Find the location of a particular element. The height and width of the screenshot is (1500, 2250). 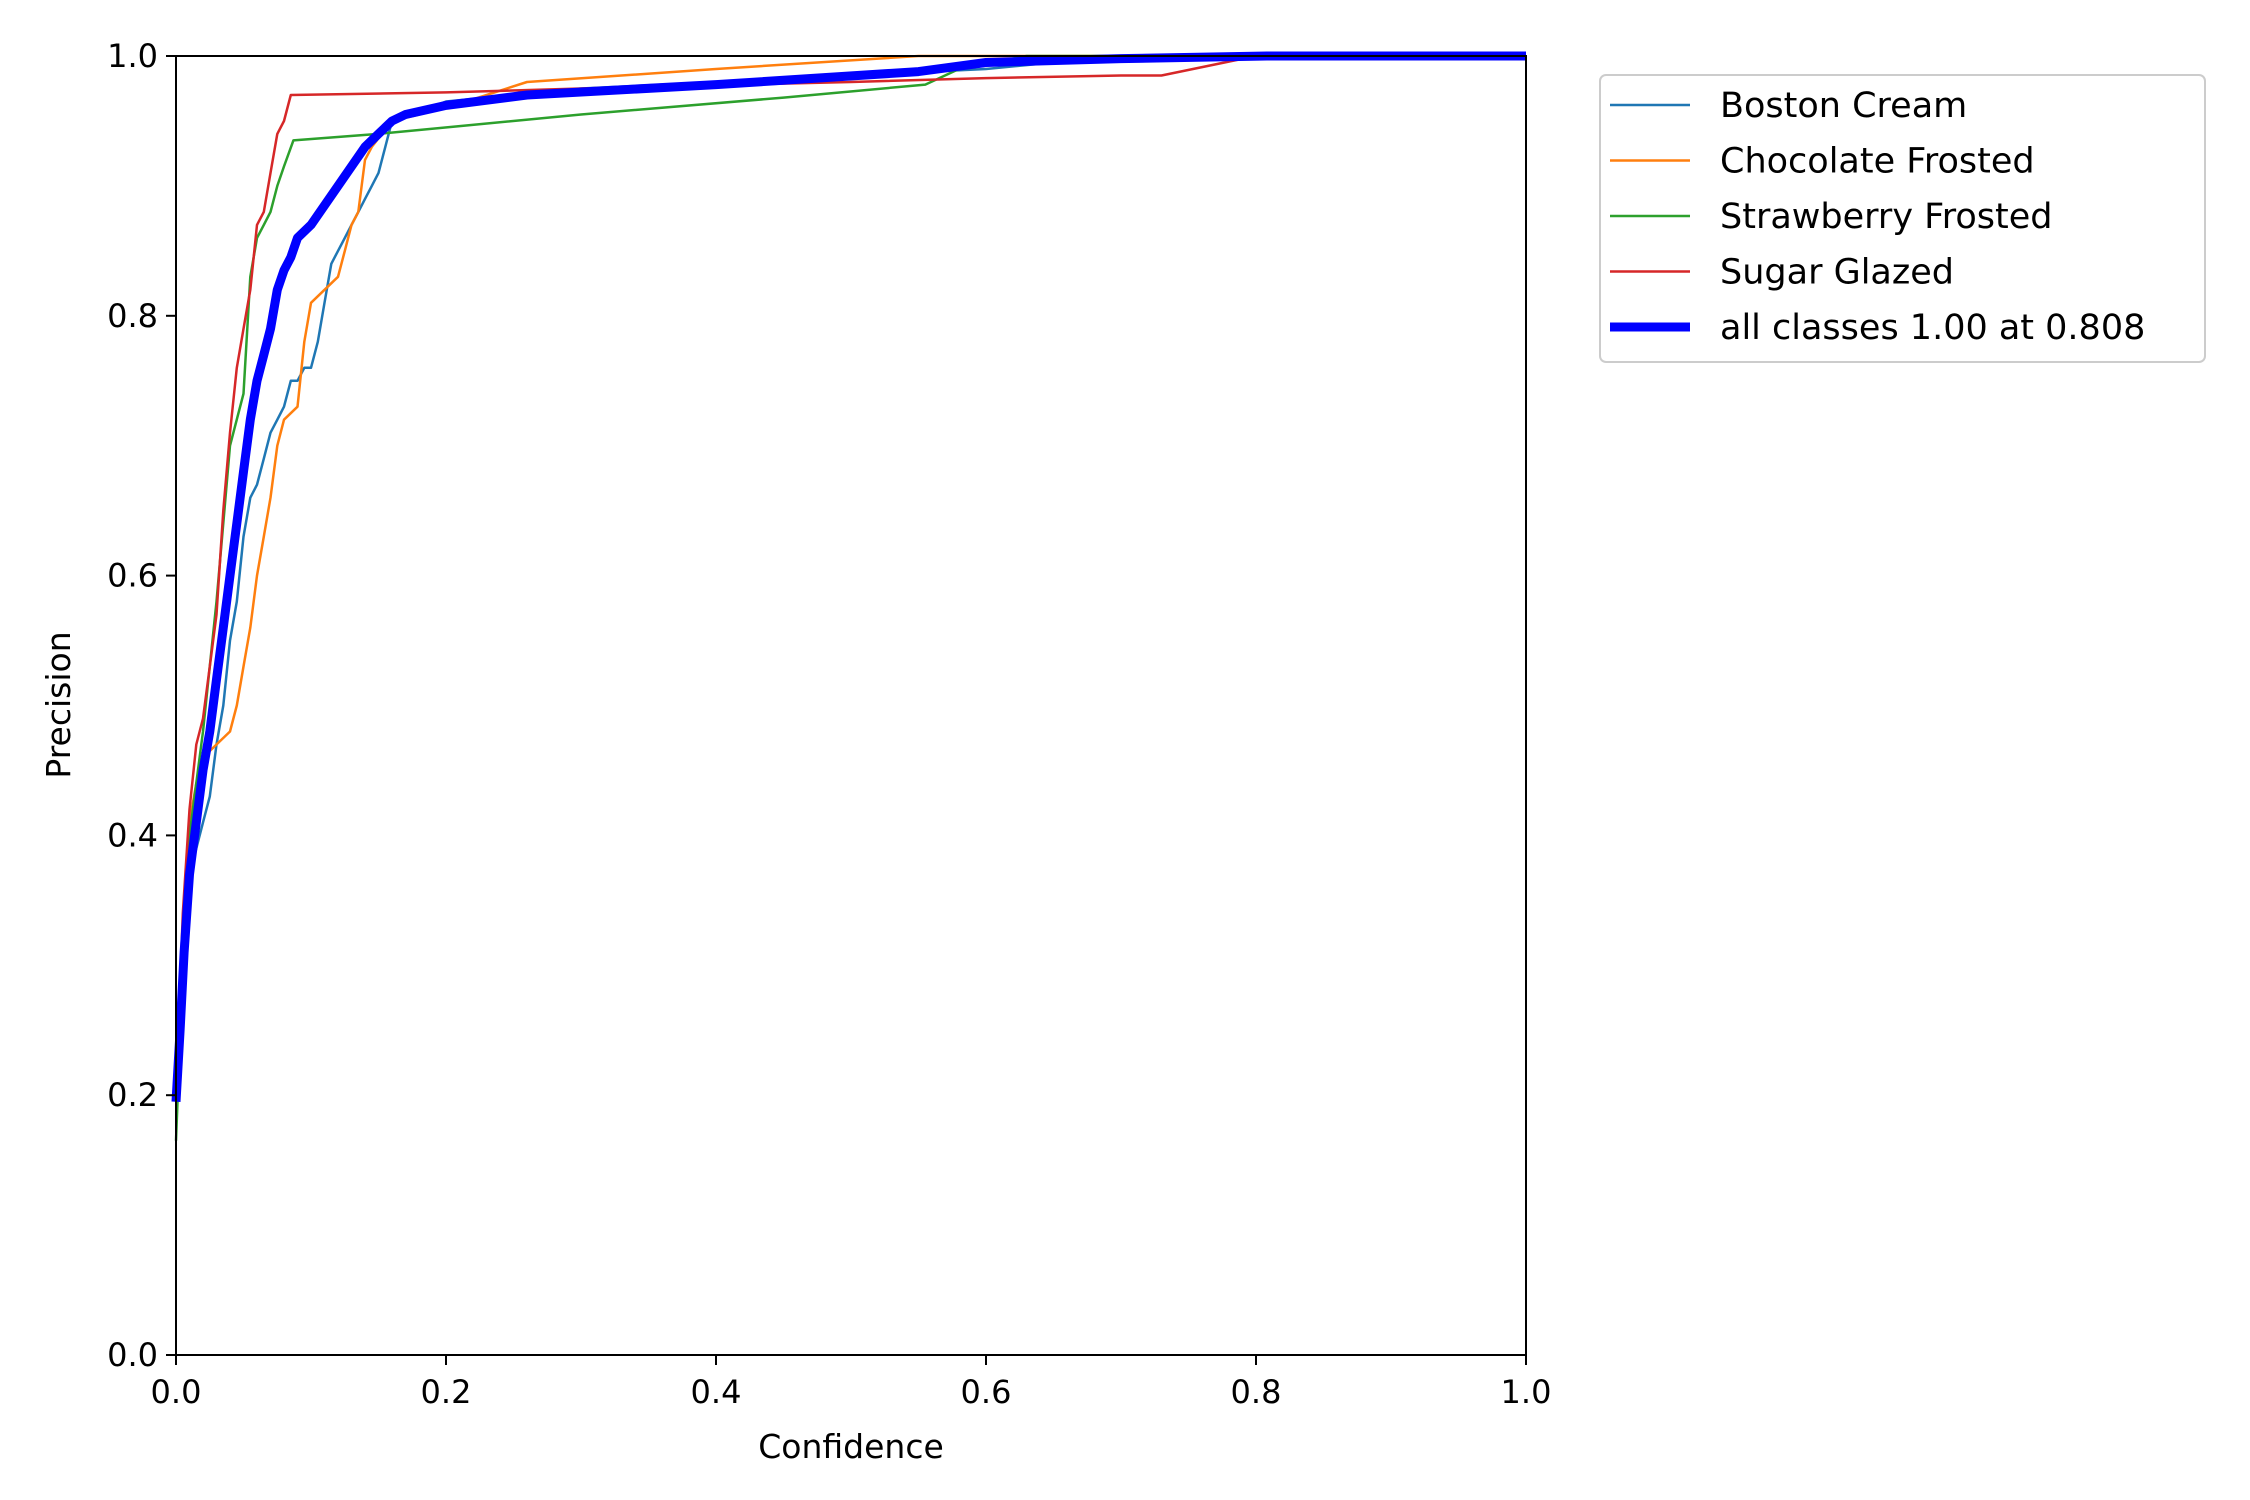

x-axis-ticks: 0.0 0.2 0.4 0.6 0.8 1.0 is located at coordinates (851, 1383).